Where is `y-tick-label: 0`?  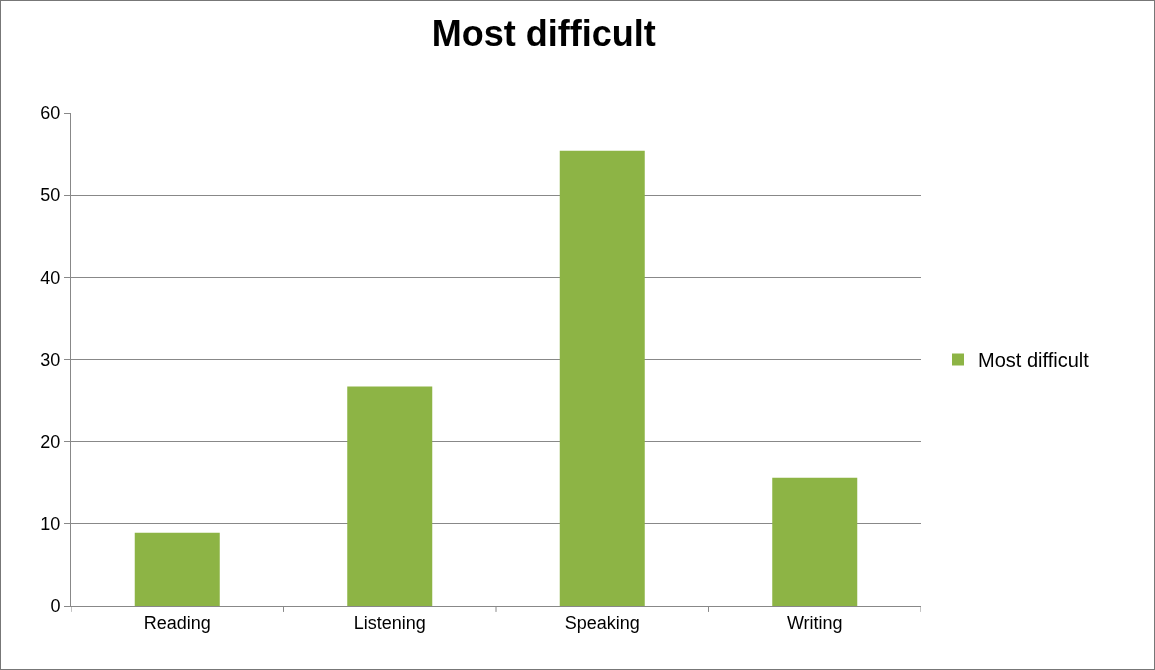
y-tick-label: 0 is located at coordinates (55, 606).